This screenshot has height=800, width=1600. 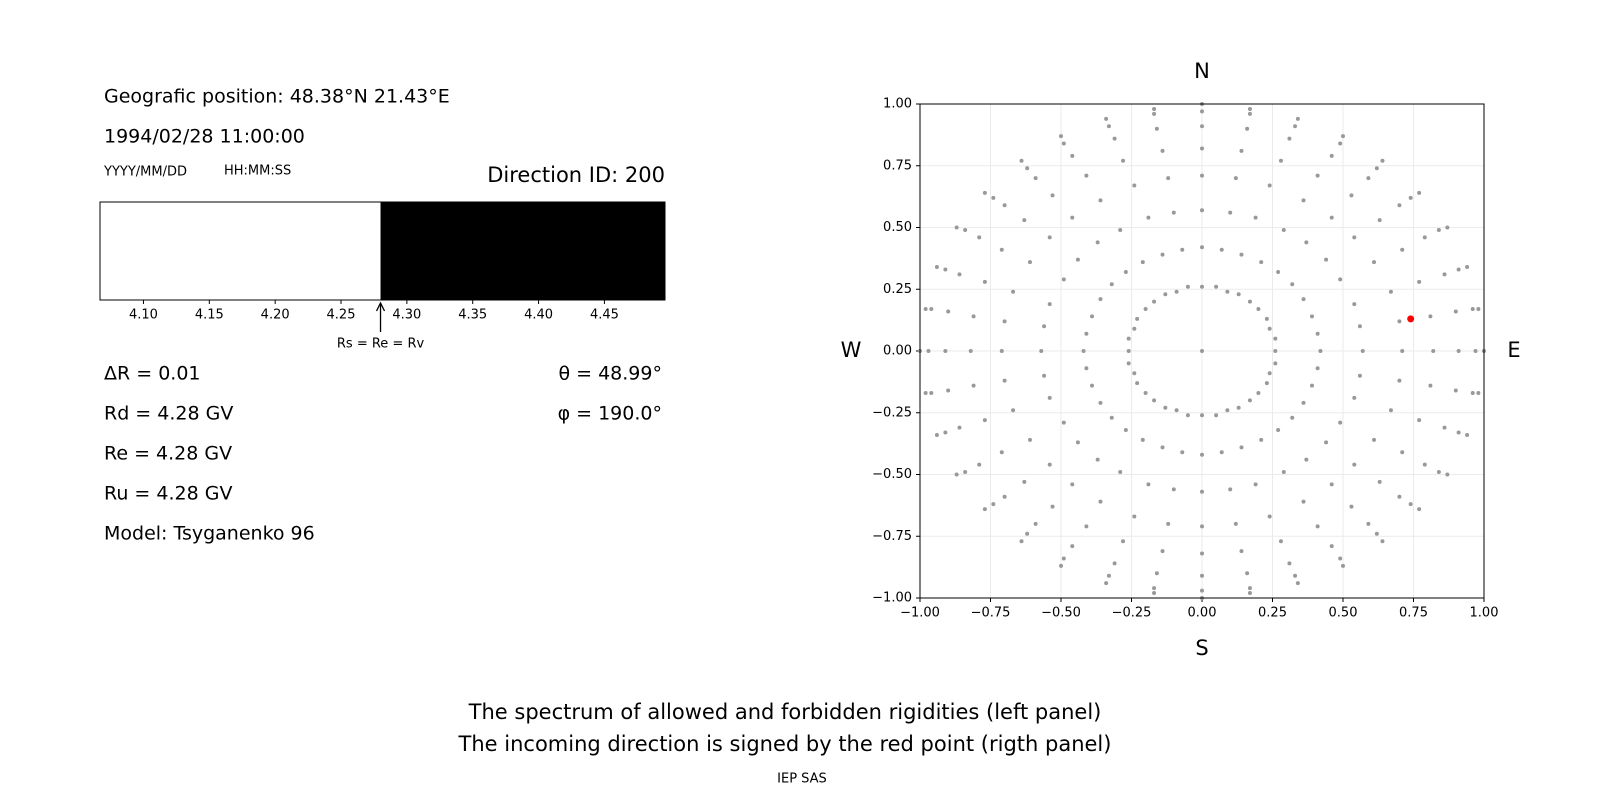 I want to click on datetime: 1994/02/28 11:00:00, so click(x=204, y=137).